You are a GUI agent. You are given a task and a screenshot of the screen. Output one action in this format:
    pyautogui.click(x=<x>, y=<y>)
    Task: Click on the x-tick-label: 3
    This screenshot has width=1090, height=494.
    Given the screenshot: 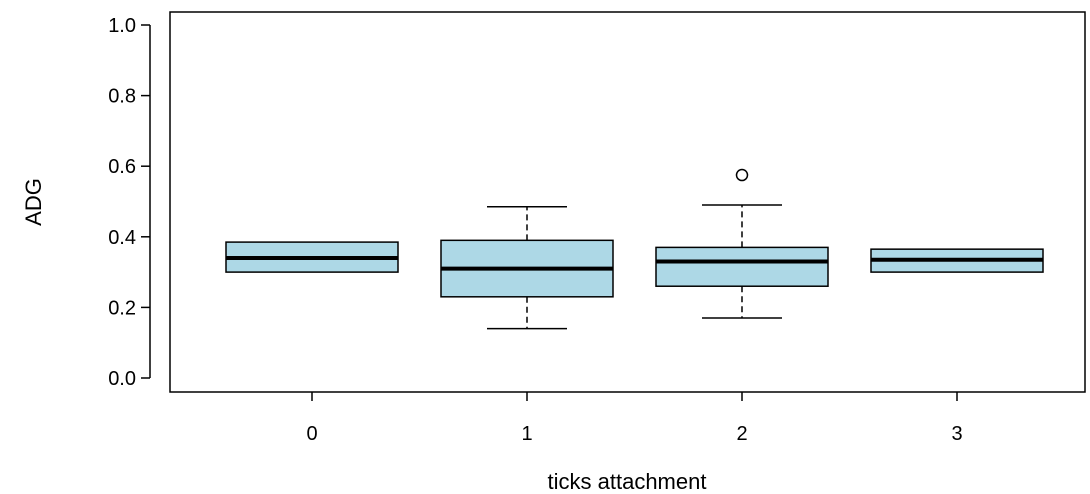 What is the action you would take?
    pyautogui.click(x=956, y=434)
    